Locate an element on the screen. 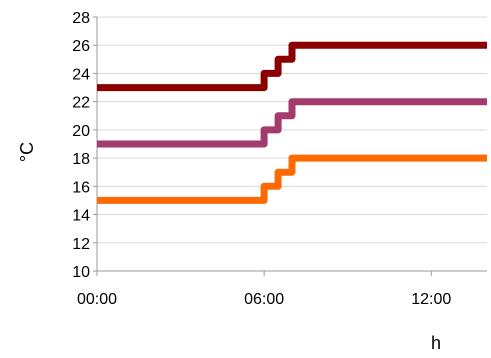 Image resolution: width=491 pixels, height=358 pixels. y-tick-labels: 10 12 14 16 18 20 22 24 26 28 is located at coordinates (81, 145).